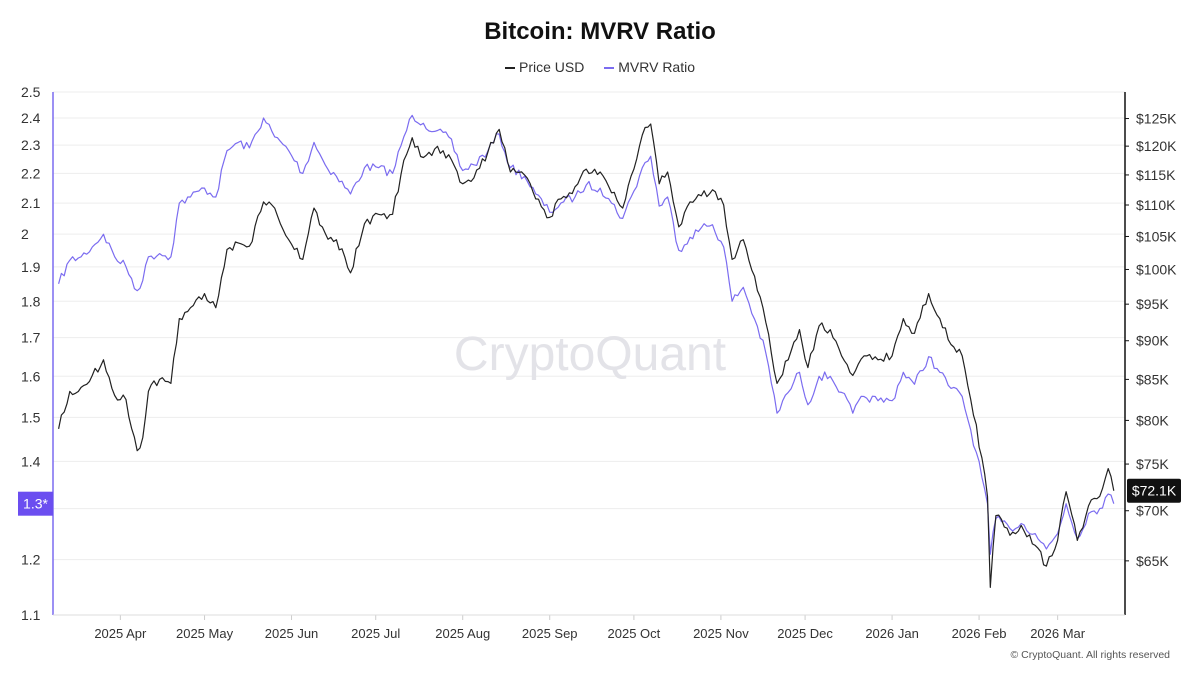 The image size is (1200, 675). I want to click on x-tick-label: 2026 Mar, so click(1058, 633).